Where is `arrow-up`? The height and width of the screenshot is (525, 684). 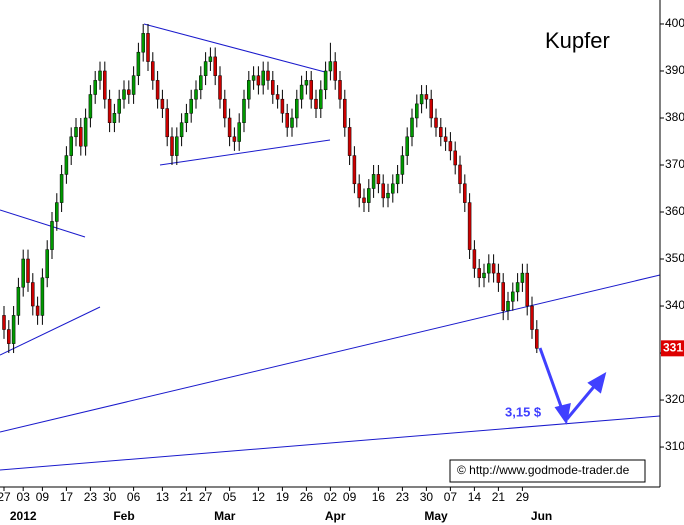 arrow-up is located at coordinates (582, 401).